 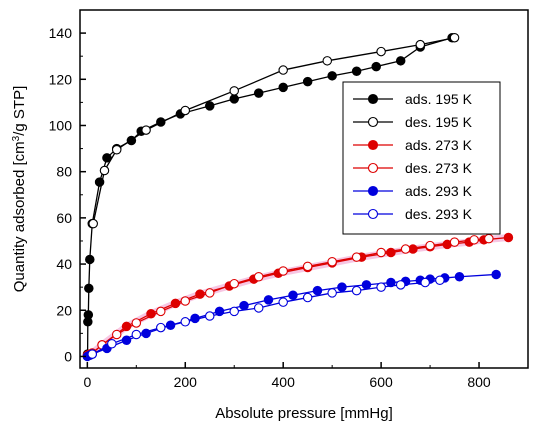 I want to click on legend-item: des. 293 K, so click(x=413, y=214).